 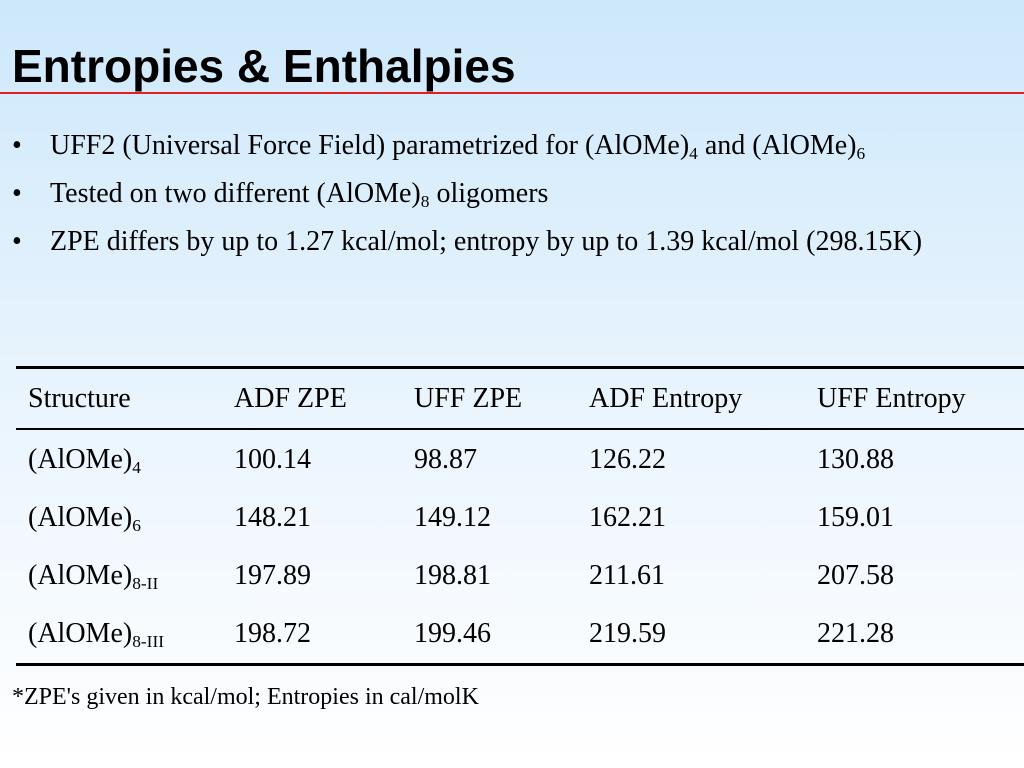 I want to click on table-row: (AlOMe)8-III 198.72 199.46 219.59 221.28, so click(x=520, y=634).